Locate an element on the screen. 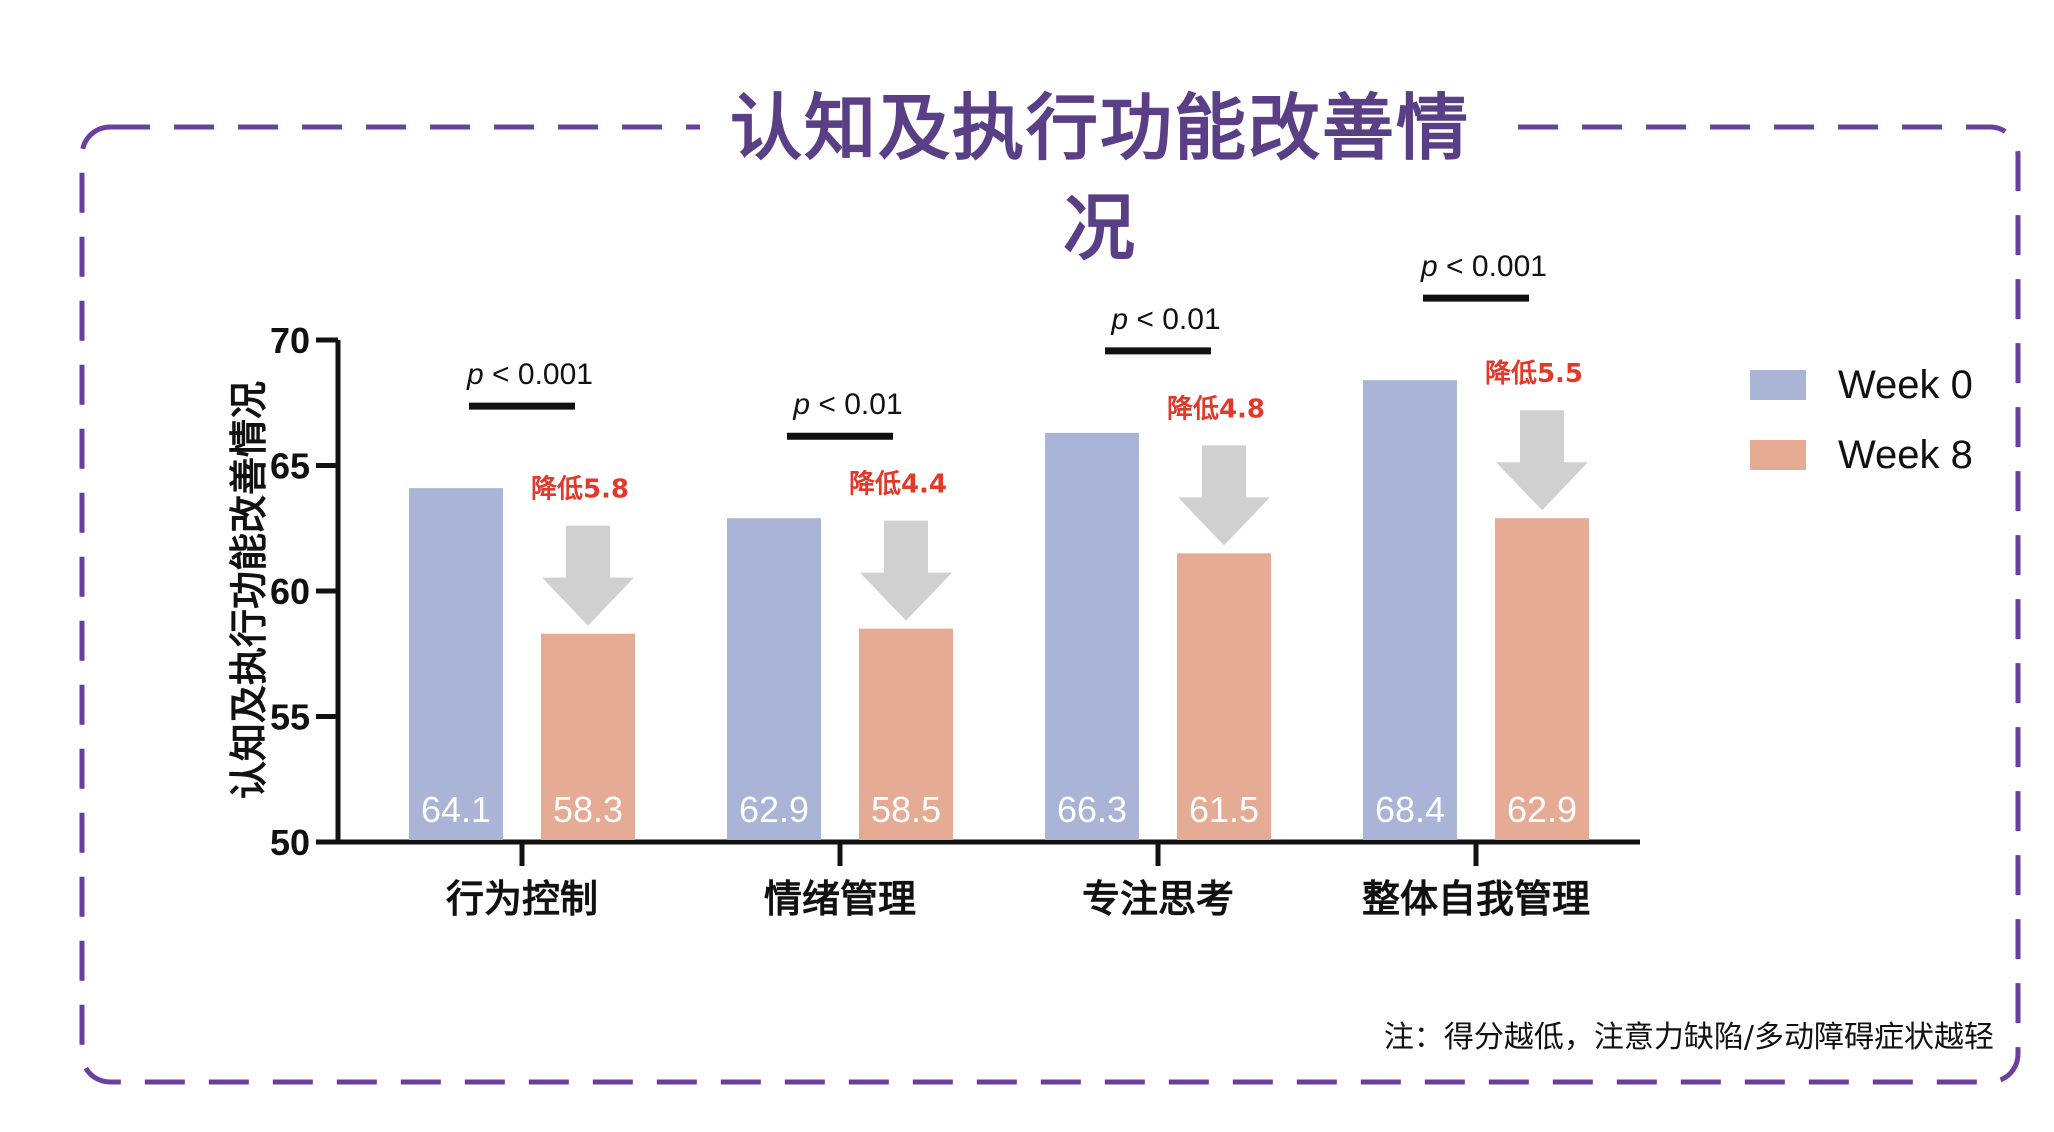 Image resolution: width=2054 pixels, height=1132 pixels. footnote: 注：得分越低，注意力缺陷/多动障碍症状越轻 is located at coordinates (1688, 1037).